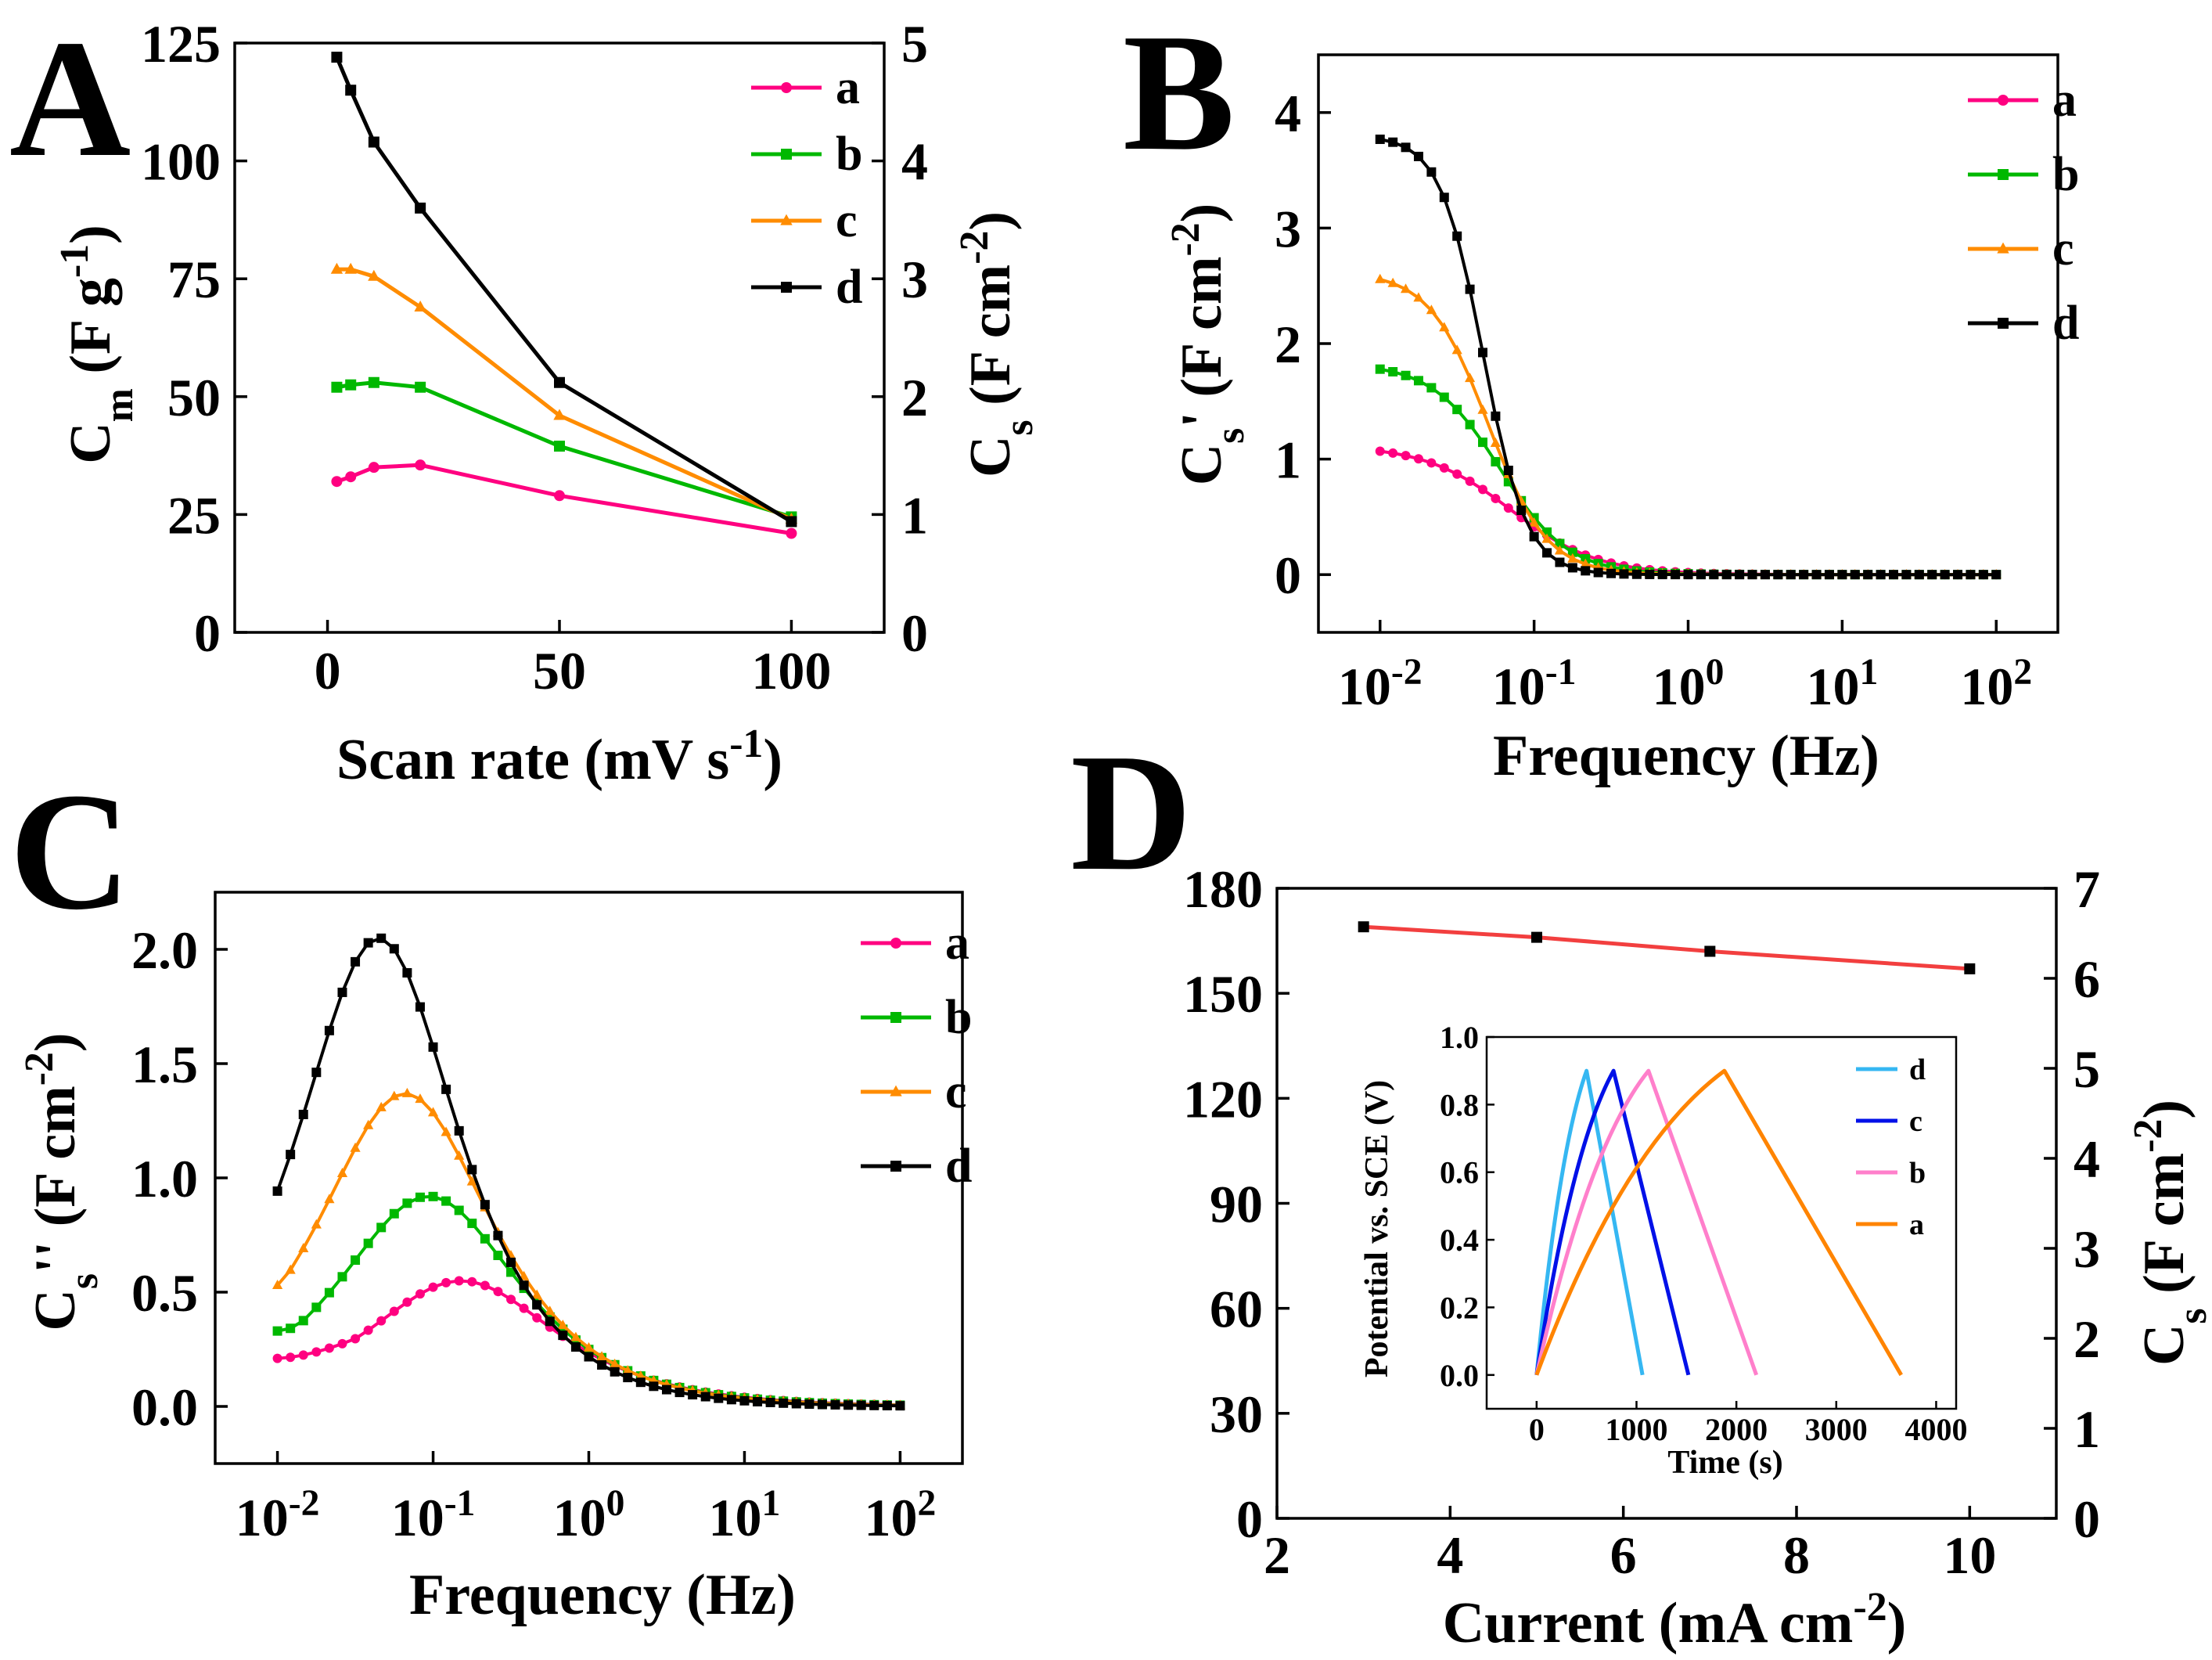 This screenshot has width=2212, height=1660. I want to click on panel-d-inset-ytick-label-5: 1.0, so click(1459, 1037).